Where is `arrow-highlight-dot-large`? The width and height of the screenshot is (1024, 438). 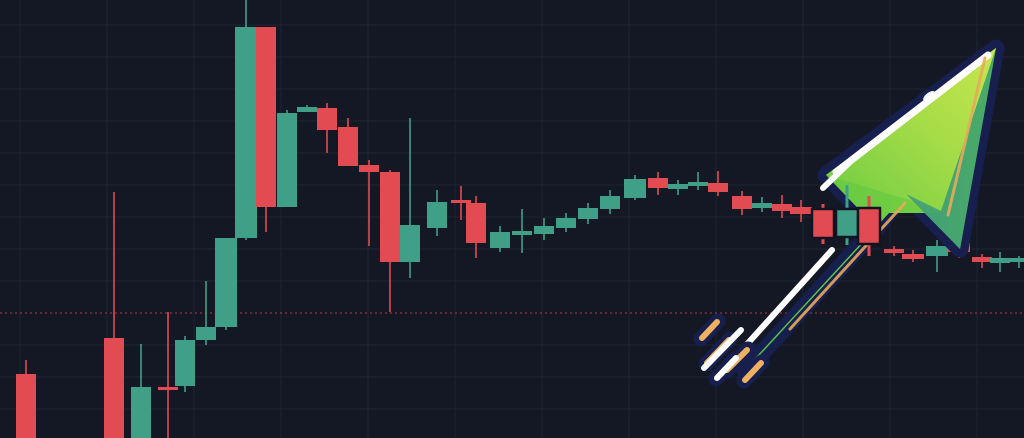
arrow-highlight-dot-large is located at coordinates (929, 96).